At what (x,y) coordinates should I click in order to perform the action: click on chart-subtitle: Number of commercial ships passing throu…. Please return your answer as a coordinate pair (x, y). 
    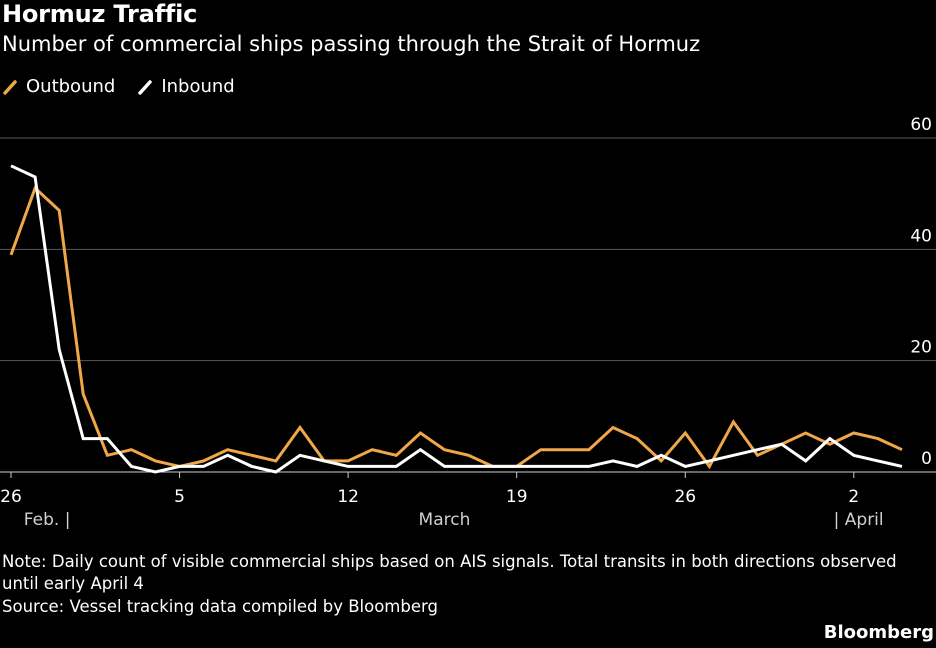
    Looking at the image, I should click on (351, 44).